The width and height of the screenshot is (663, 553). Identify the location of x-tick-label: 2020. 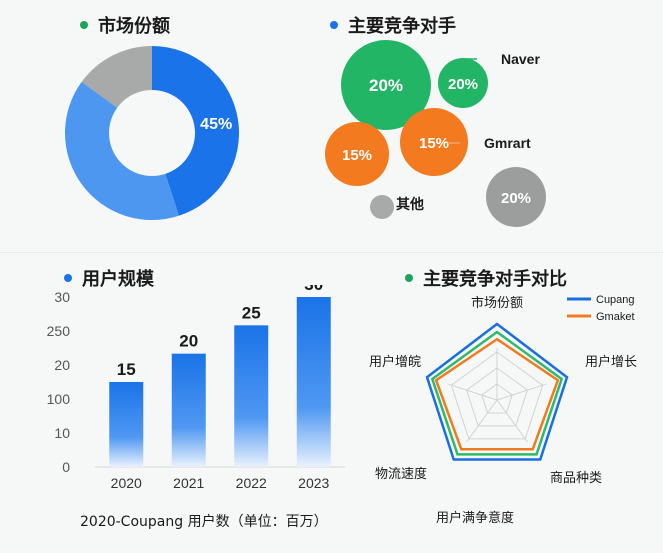
(126, 483).